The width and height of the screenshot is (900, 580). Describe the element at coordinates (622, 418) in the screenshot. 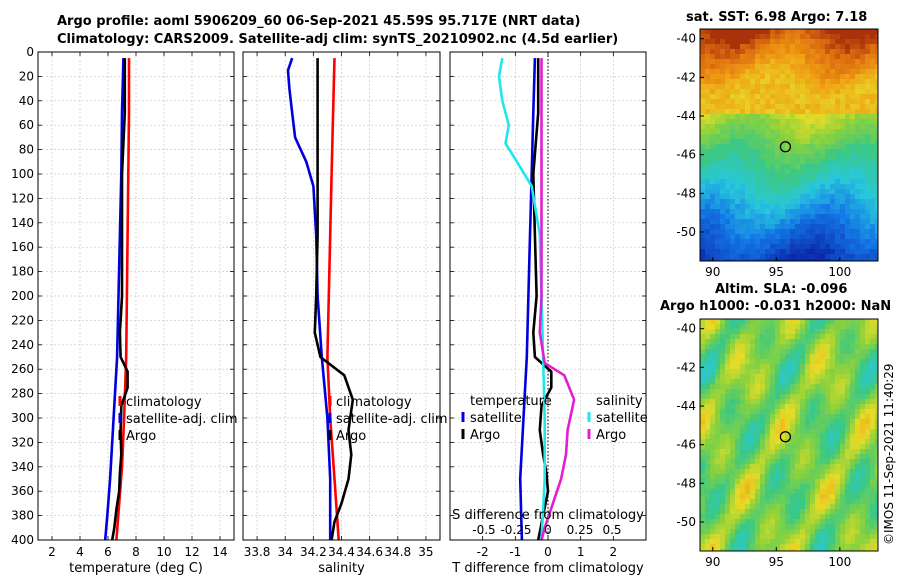

I see `legend-label: satellite` at that location.